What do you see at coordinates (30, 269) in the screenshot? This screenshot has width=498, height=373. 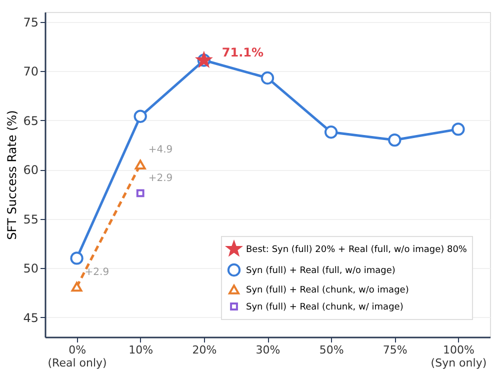 I see `y-tick-label: 50` at bounding box center [30, 269].